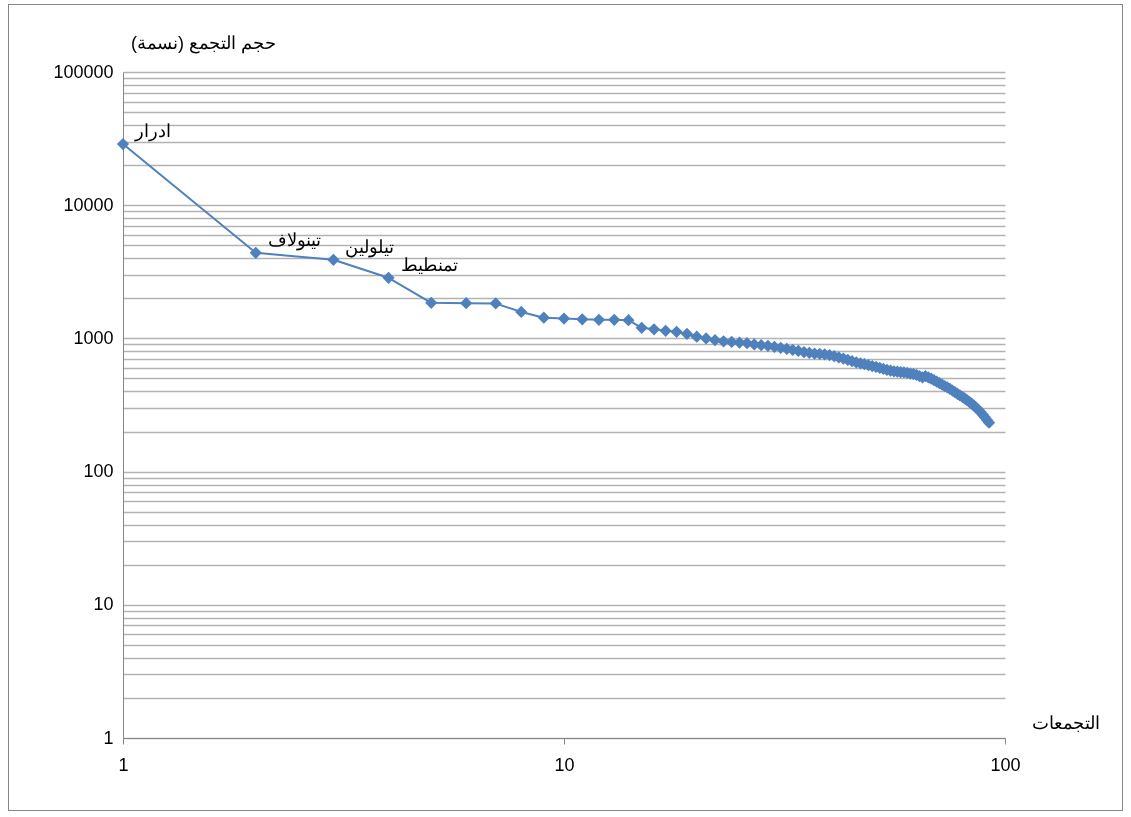 The height and width of the screenshot is (817, 1131). I want to click on y-tick-label: 1, so click(108, 737).